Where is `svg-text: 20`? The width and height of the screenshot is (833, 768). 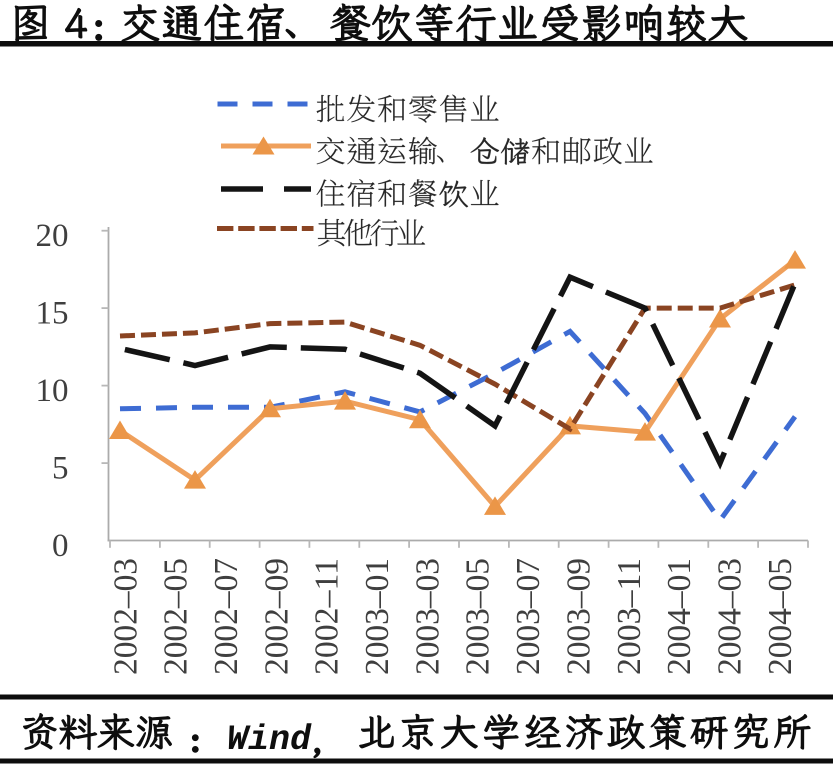 svg-text: 20 is located at coordinates (52, 236).